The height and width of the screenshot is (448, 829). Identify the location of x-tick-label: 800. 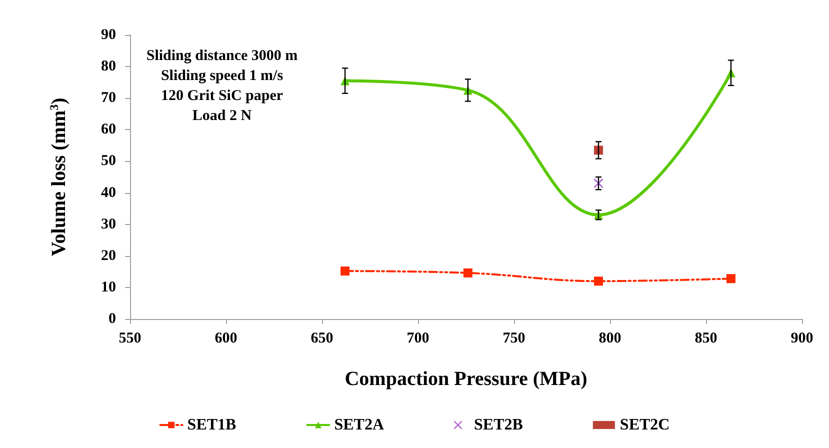
(610, 338).